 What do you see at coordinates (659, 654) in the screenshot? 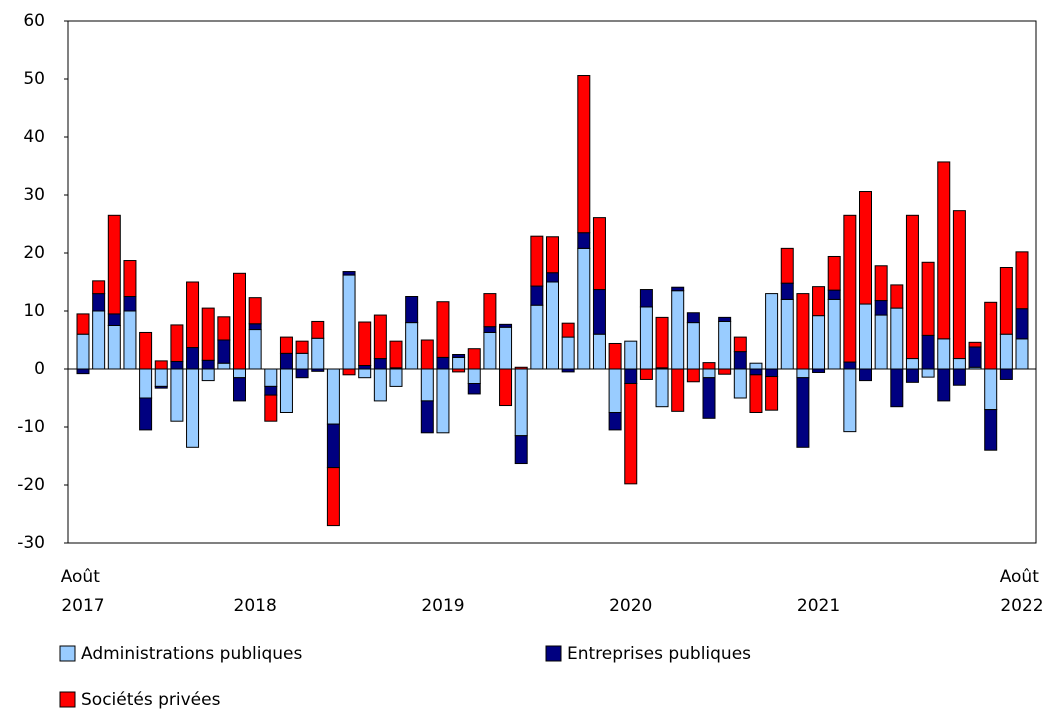
I see `legend-label: Entreprises publiques` at bounding box center [659, 654].